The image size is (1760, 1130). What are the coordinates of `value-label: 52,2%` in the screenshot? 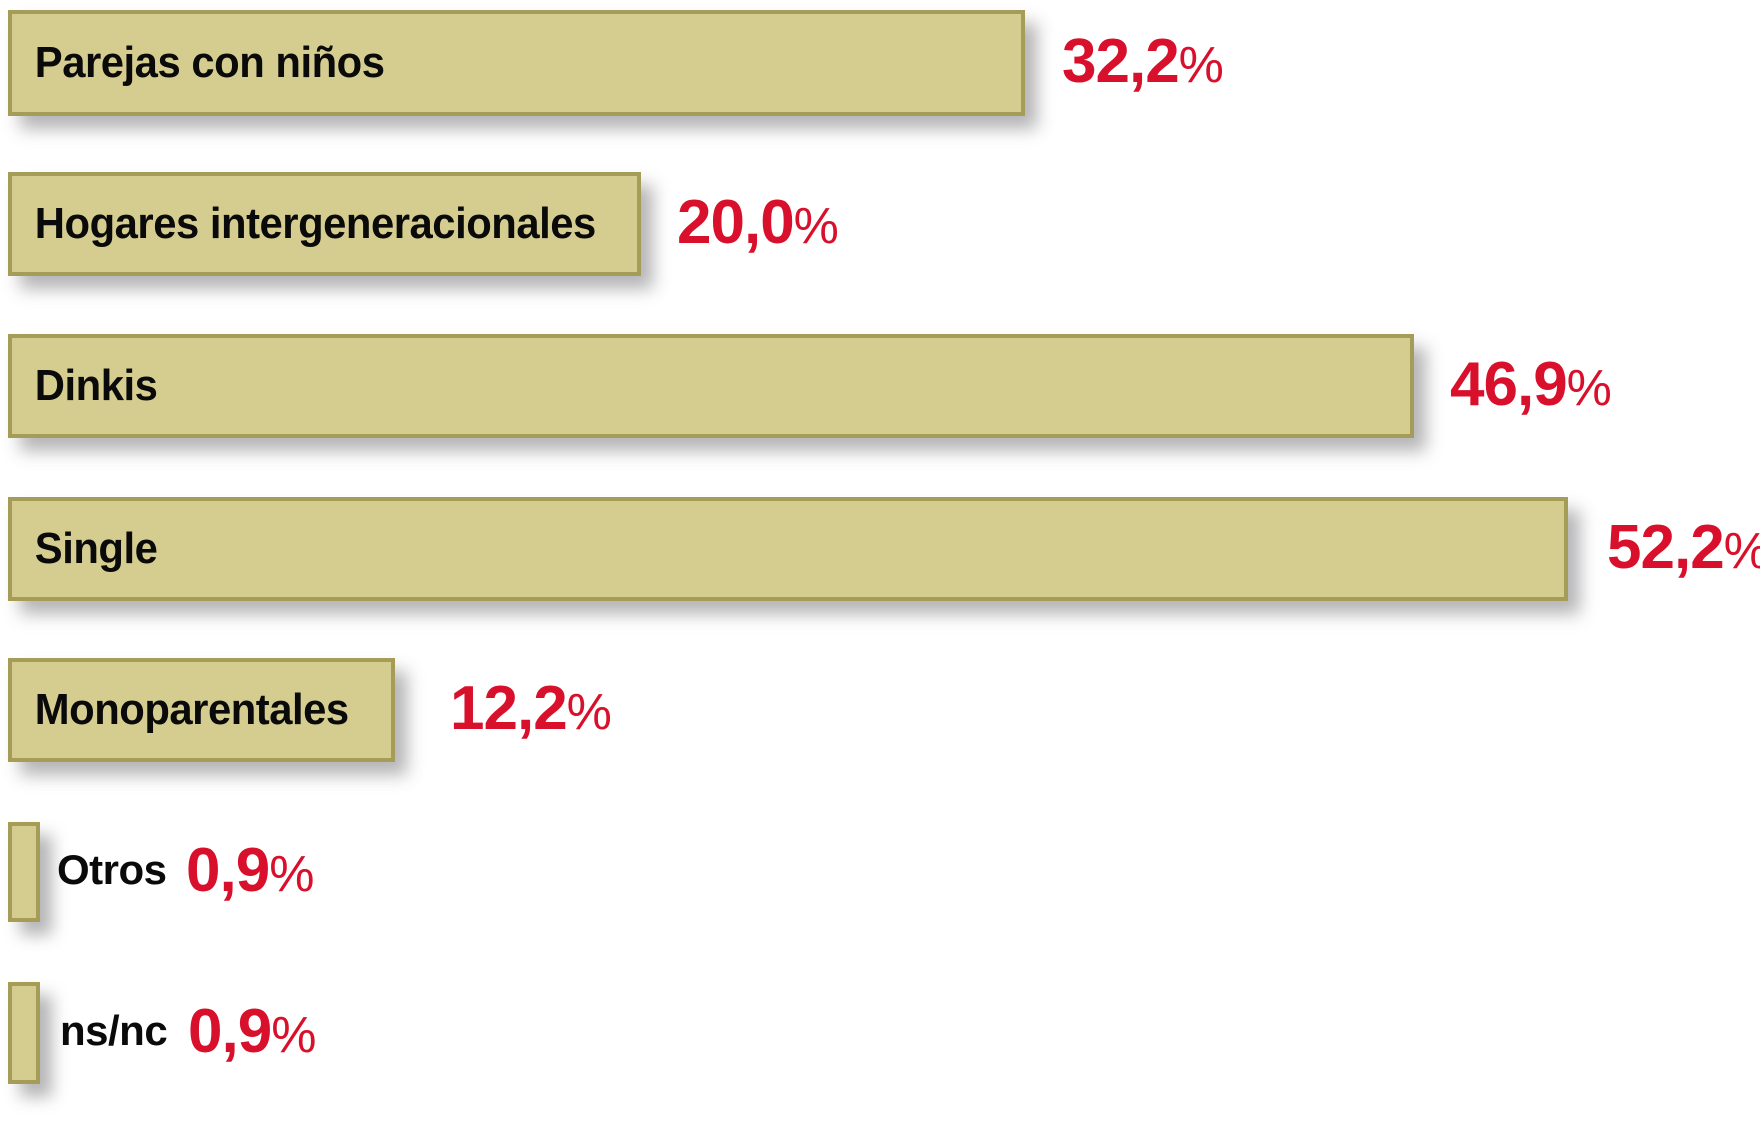 It's located at (1683, 547).